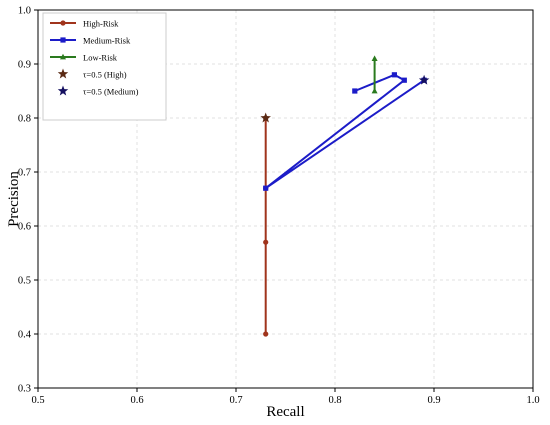  What do you see at coordinates (107, 40) in the screenshot?
I see `legend-label: Medium-Risk` at bounding box center [107, 40].